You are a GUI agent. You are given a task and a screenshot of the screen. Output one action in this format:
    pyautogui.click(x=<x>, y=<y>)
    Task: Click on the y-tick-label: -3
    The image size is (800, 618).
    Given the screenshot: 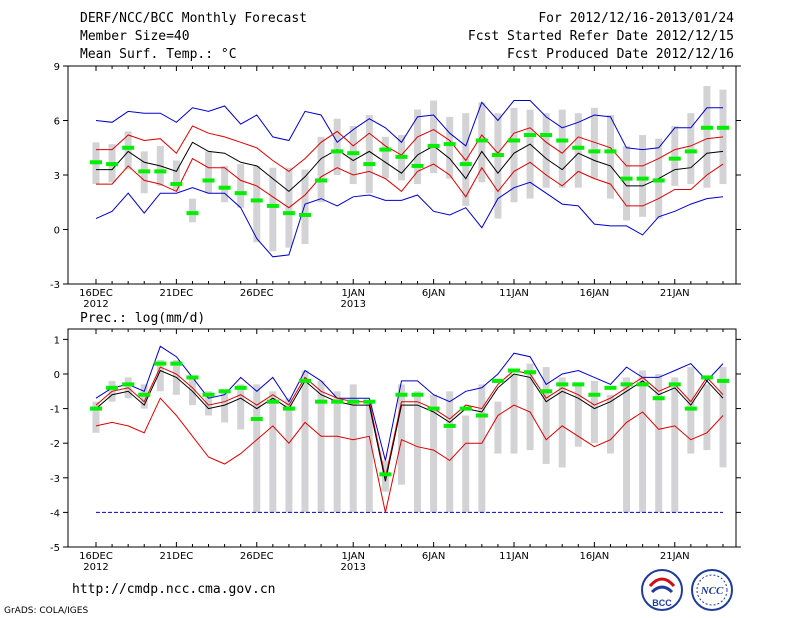 What is the action you would take?
    pyautogui.click(x=55, y=479)
    